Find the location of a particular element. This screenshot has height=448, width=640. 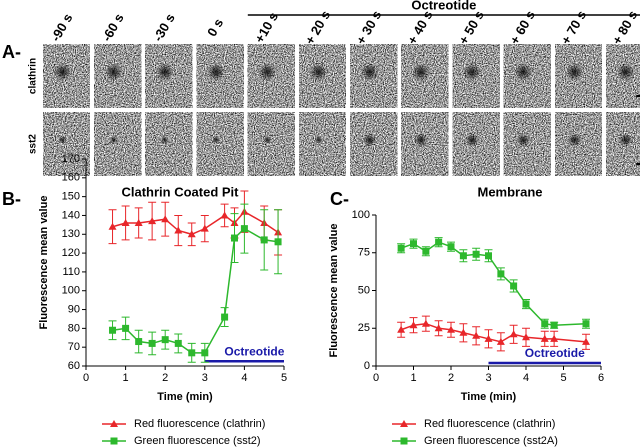

x-tick-label: 3 is located at coordinates (488, 378).